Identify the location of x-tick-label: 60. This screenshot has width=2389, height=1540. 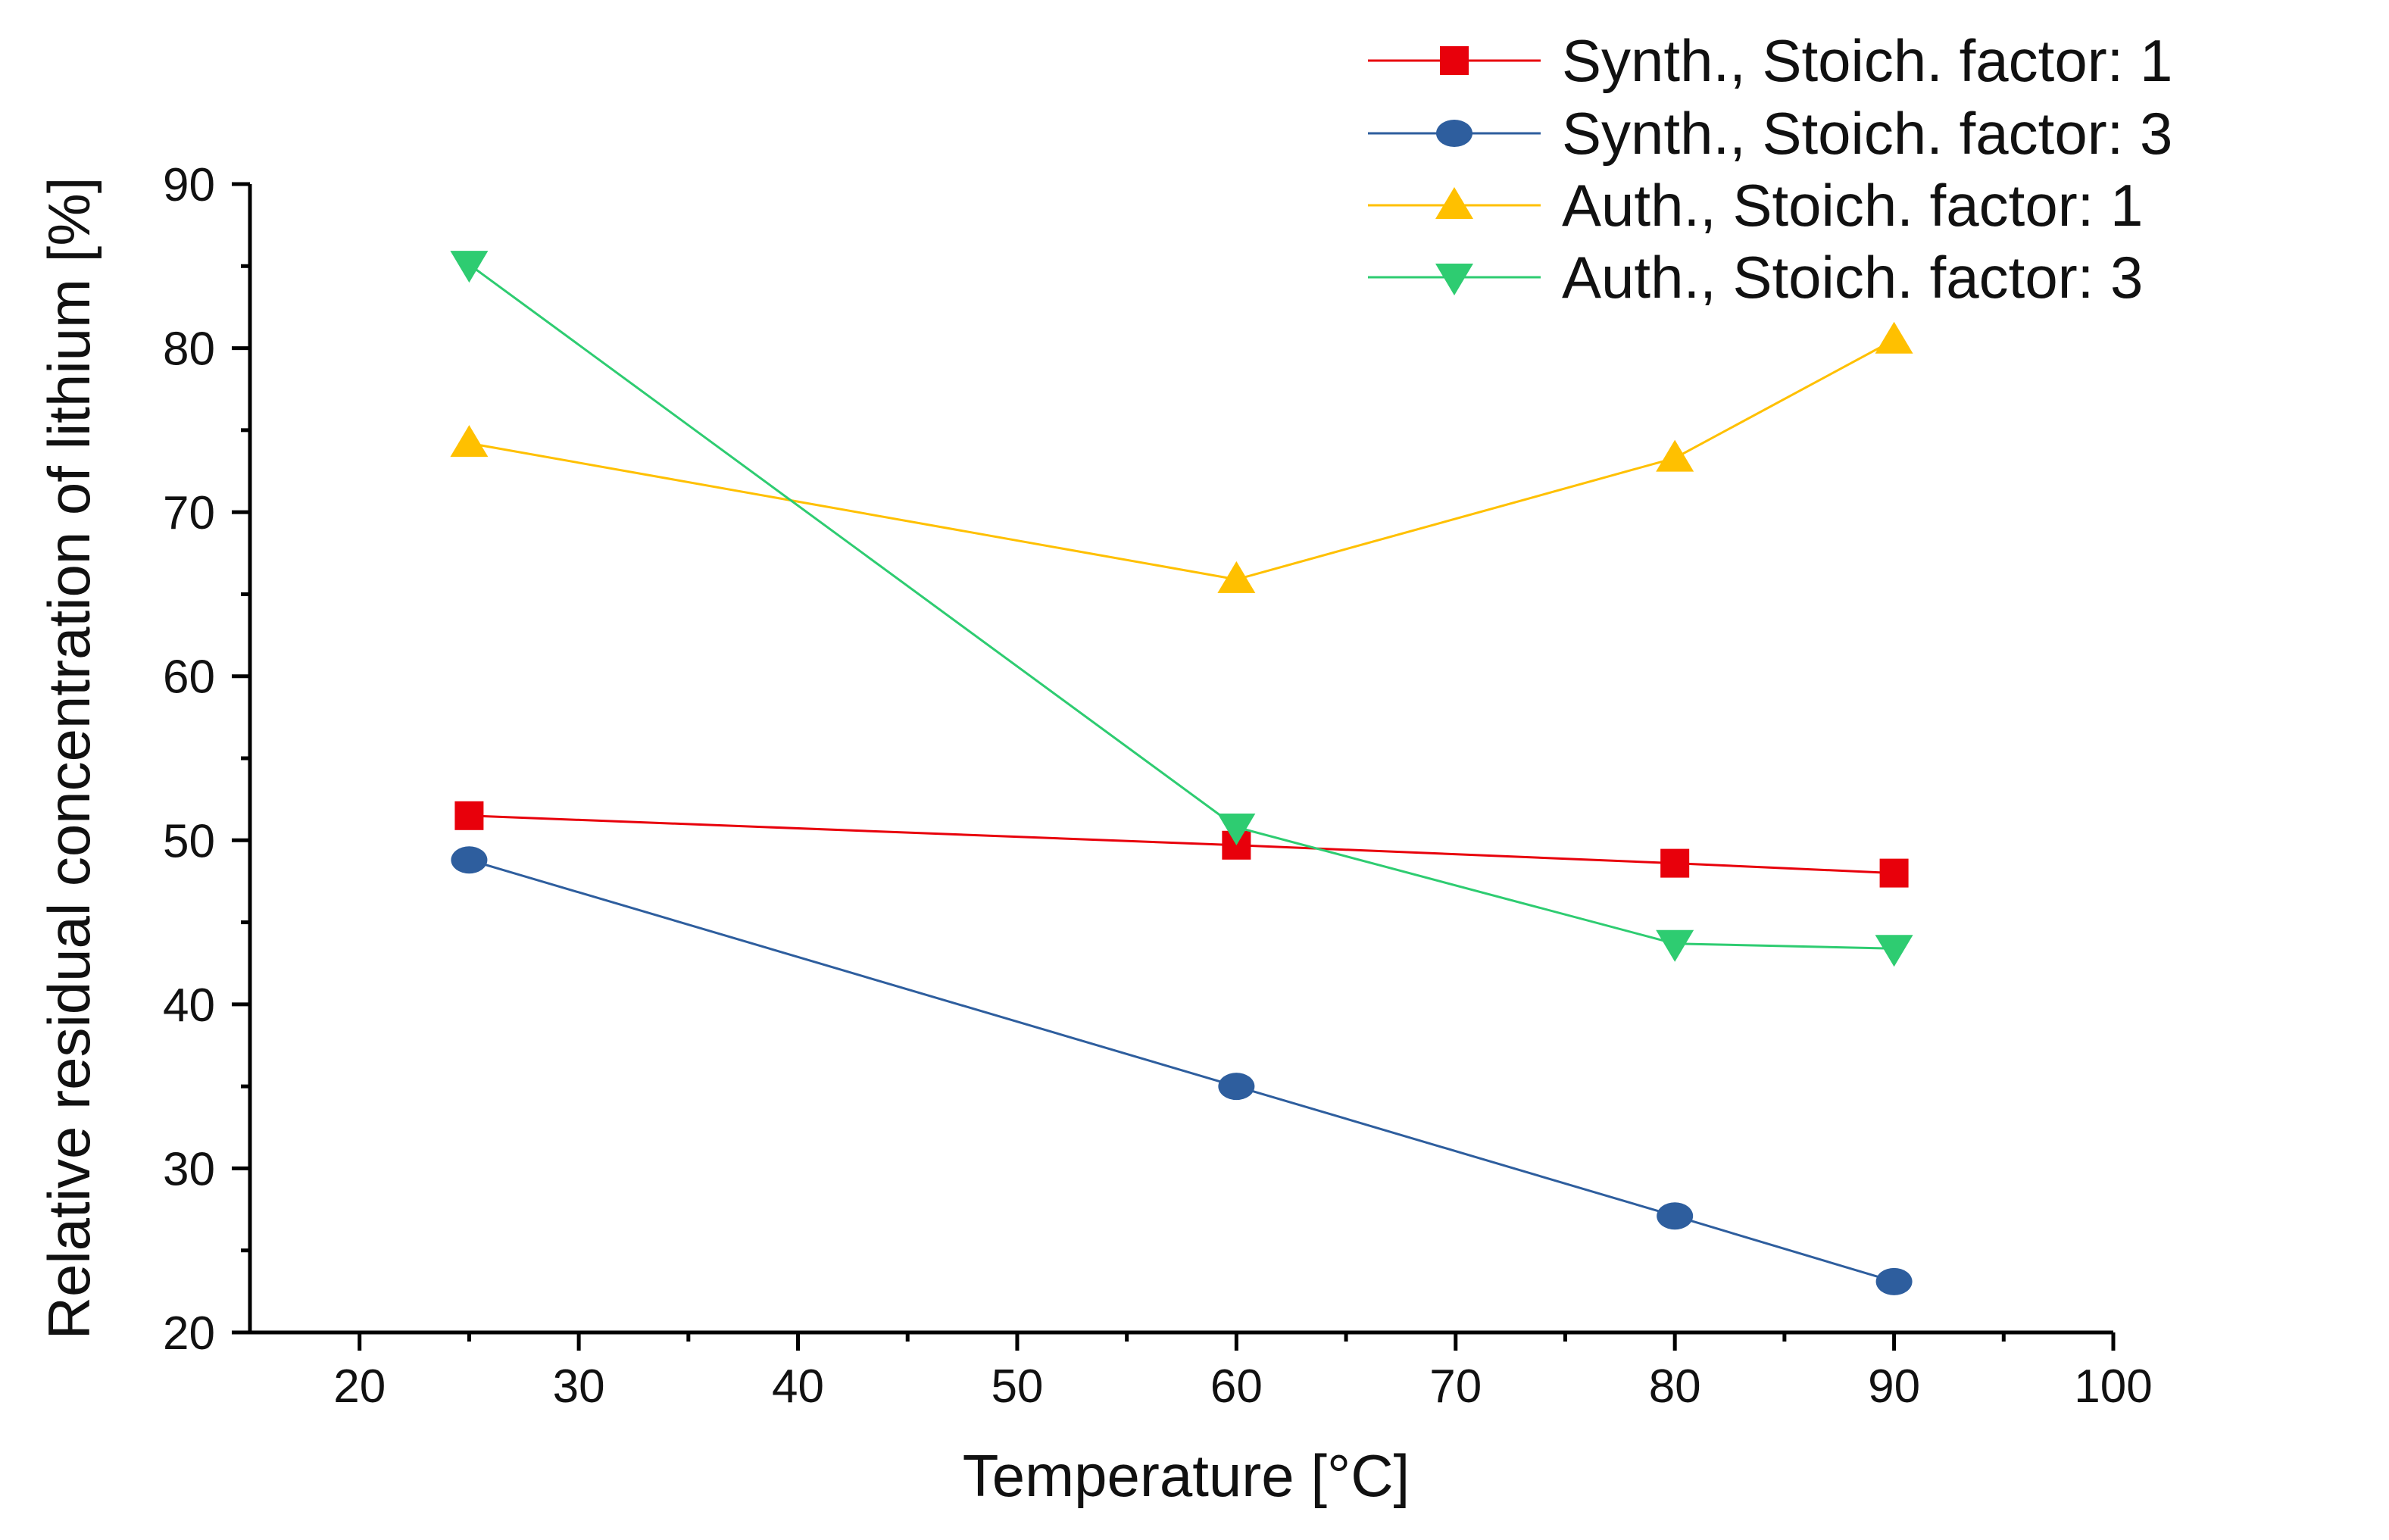
(1236, 1386).